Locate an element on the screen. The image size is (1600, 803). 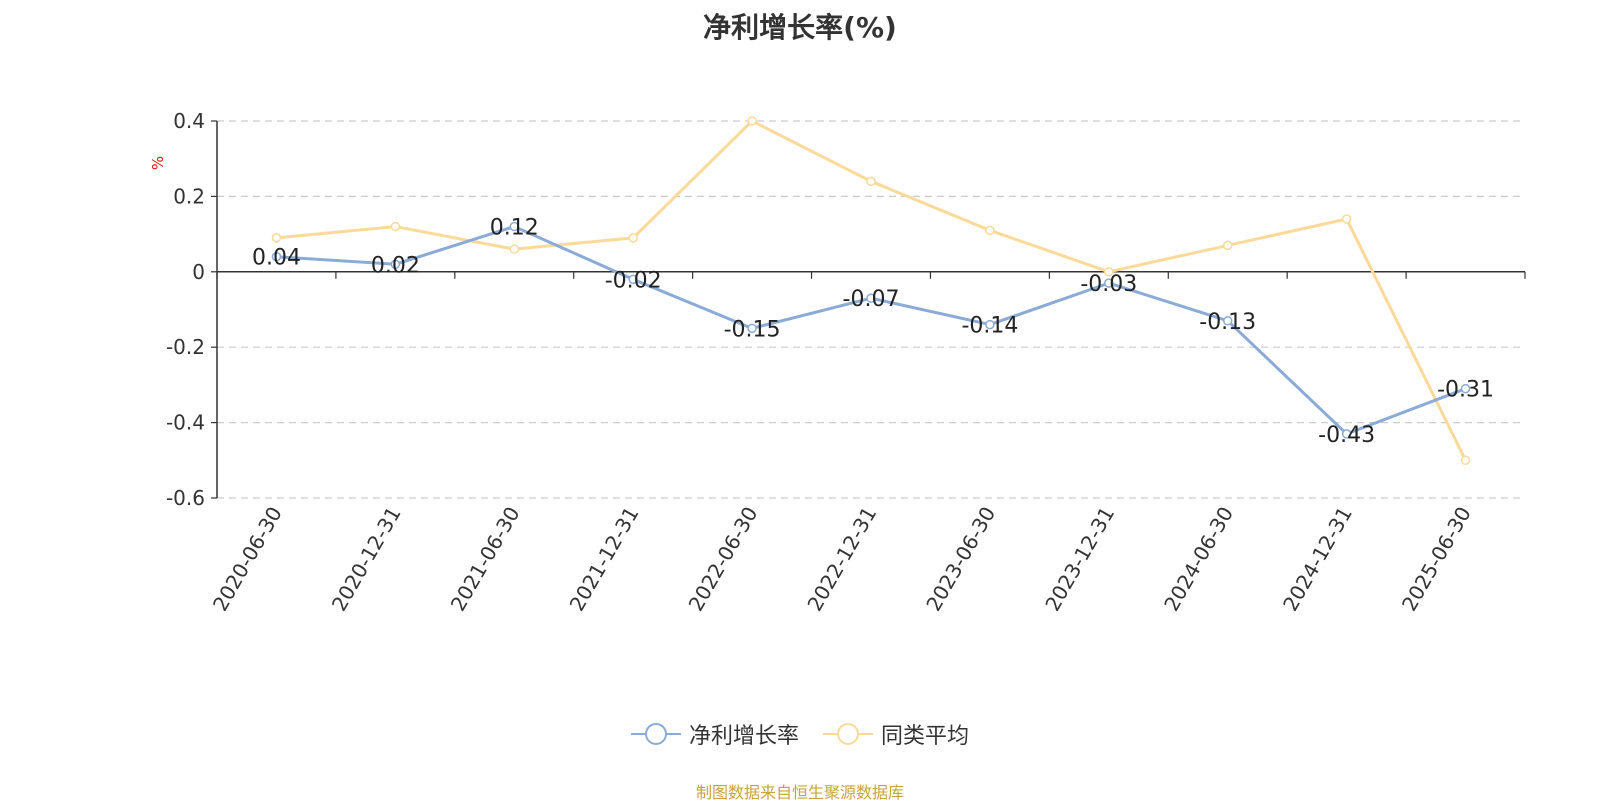
data-label: 0.04 is located at coordinates (276, 258).